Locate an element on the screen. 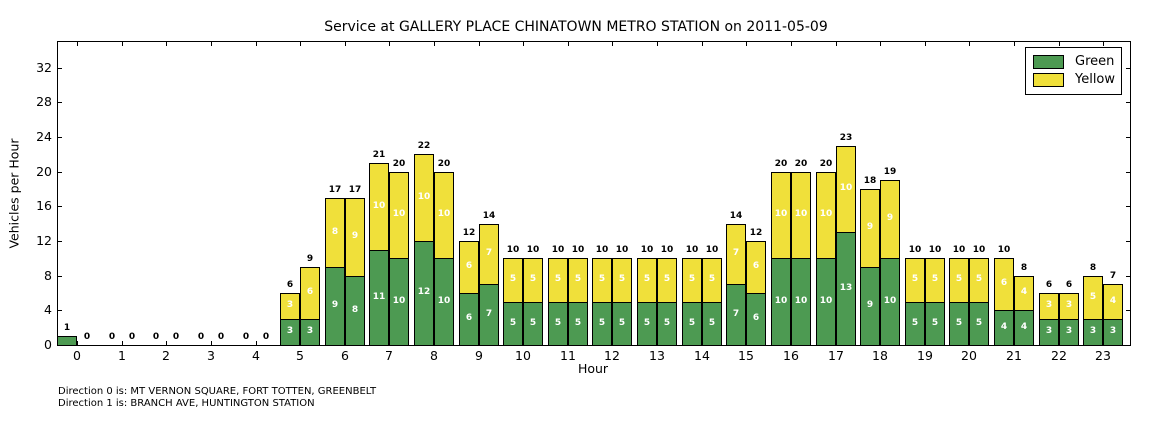  x-tick-label: 13 is located at coordinates (657, 355).